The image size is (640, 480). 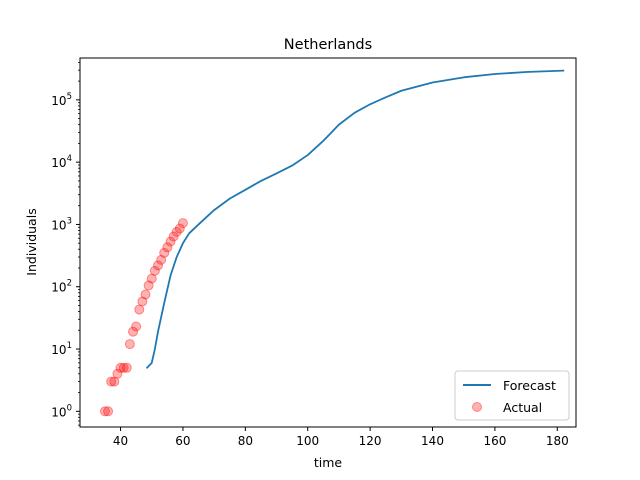 What do you see at coordinates (65, 243) in the screenshot?
I see `y-axis-ticks: 10⁰ 10¹ 10² 10³ 10⁴ 10⁵` at bounding box center [65, 243].